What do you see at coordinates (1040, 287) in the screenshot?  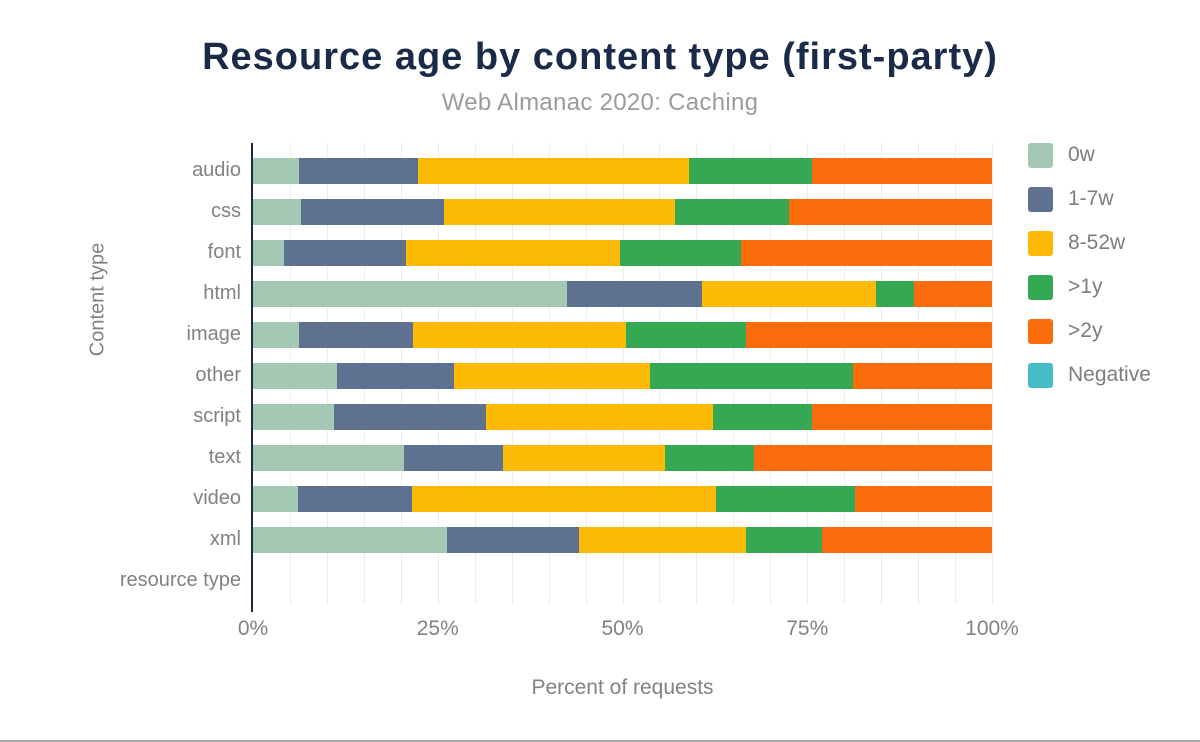 I see `legend-swatch->1y` at bounding box center [1040, 287].